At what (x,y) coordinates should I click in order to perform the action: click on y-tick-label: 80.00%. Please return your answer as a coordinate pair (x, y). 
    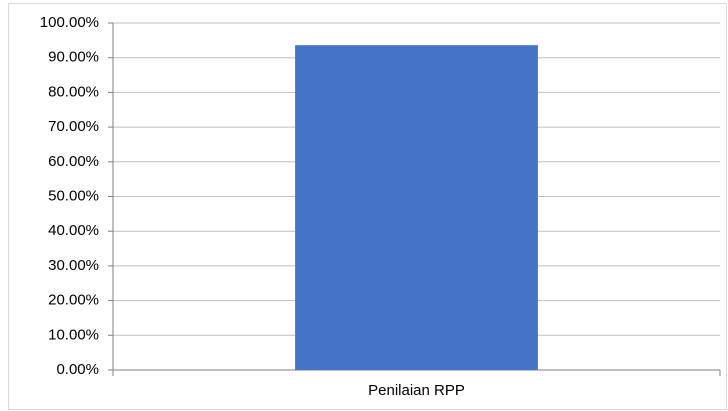
    Looking at the image, I should click on (73, 91).